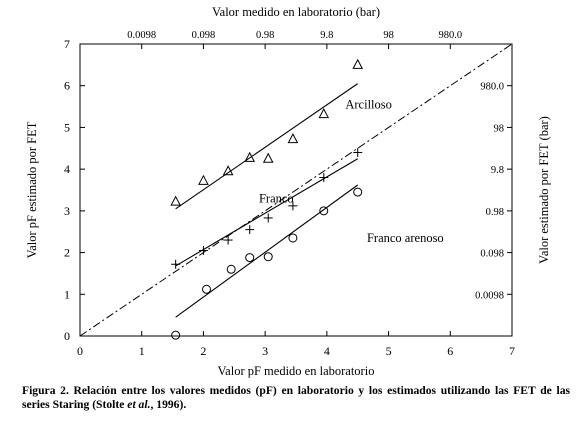  What do you see at coordinates (67, 127) in the screenshot?
I see `y-tick-label: 5` at bounding box center [67, 127].